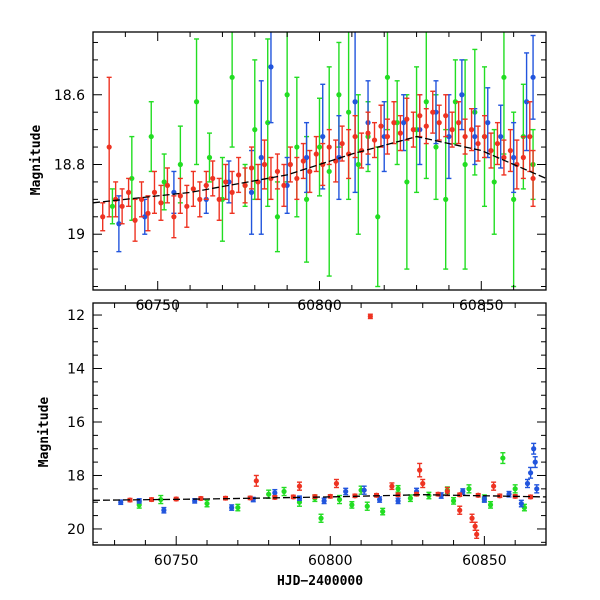  What do you see at coordinates (76, 476) in the screenshot?
I see `bottom-y-tick-label: 18` at bounding box center [76, 476].